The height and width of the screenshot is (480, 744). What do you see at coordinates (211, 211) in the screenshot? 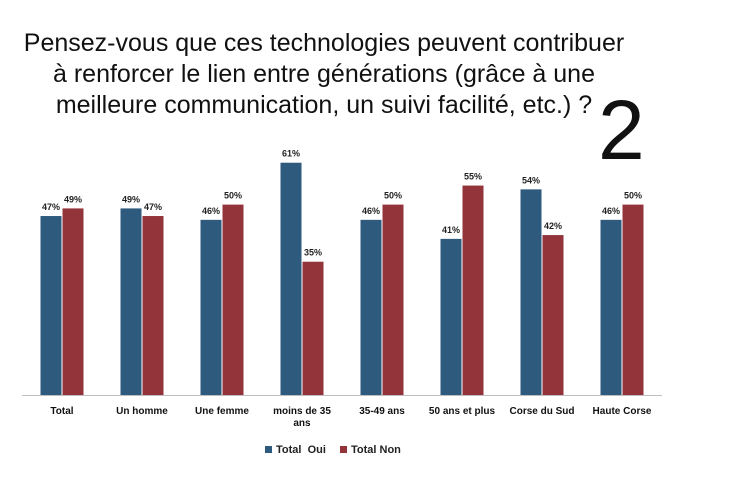
I see `data-label-oui-2: 46%` at bounding box center [211, 211].